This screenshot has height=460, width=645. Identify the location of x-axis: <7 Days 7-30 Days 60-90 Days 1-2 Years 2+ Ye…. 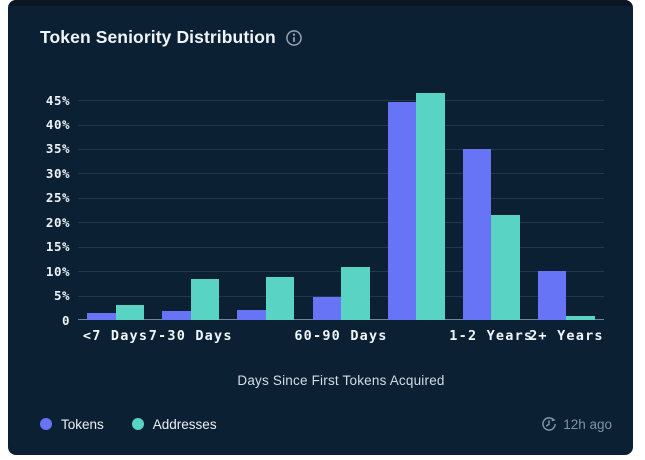
(341, 338).